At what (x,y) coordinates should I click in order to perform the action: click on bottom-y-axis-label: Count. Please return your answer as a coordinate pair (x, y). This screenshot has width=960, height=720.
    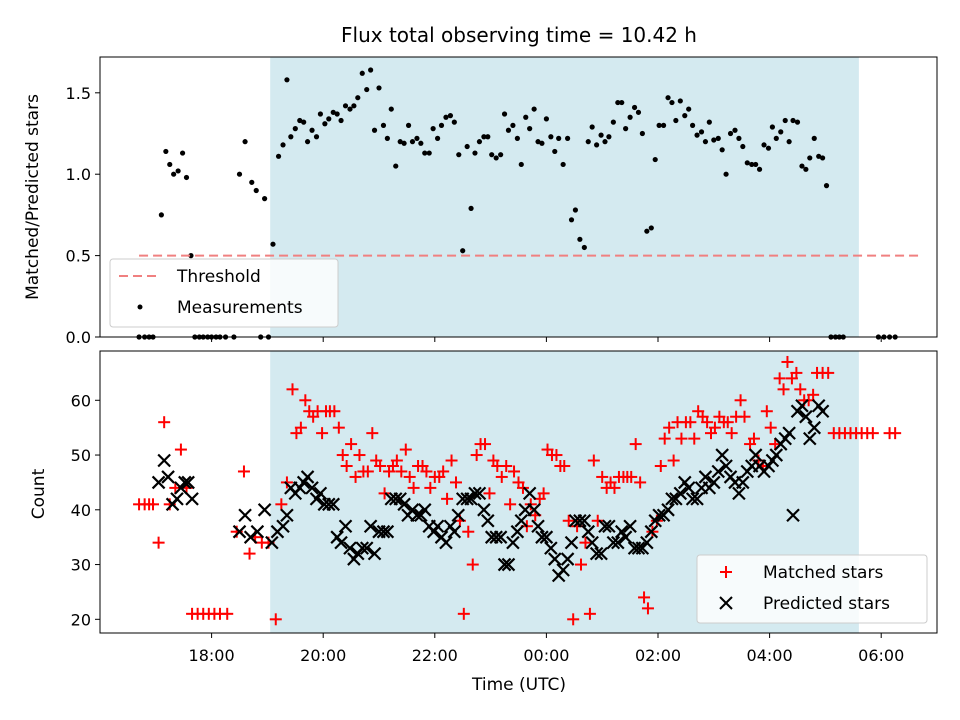
    Looking at the image, I should click on (39, 493).